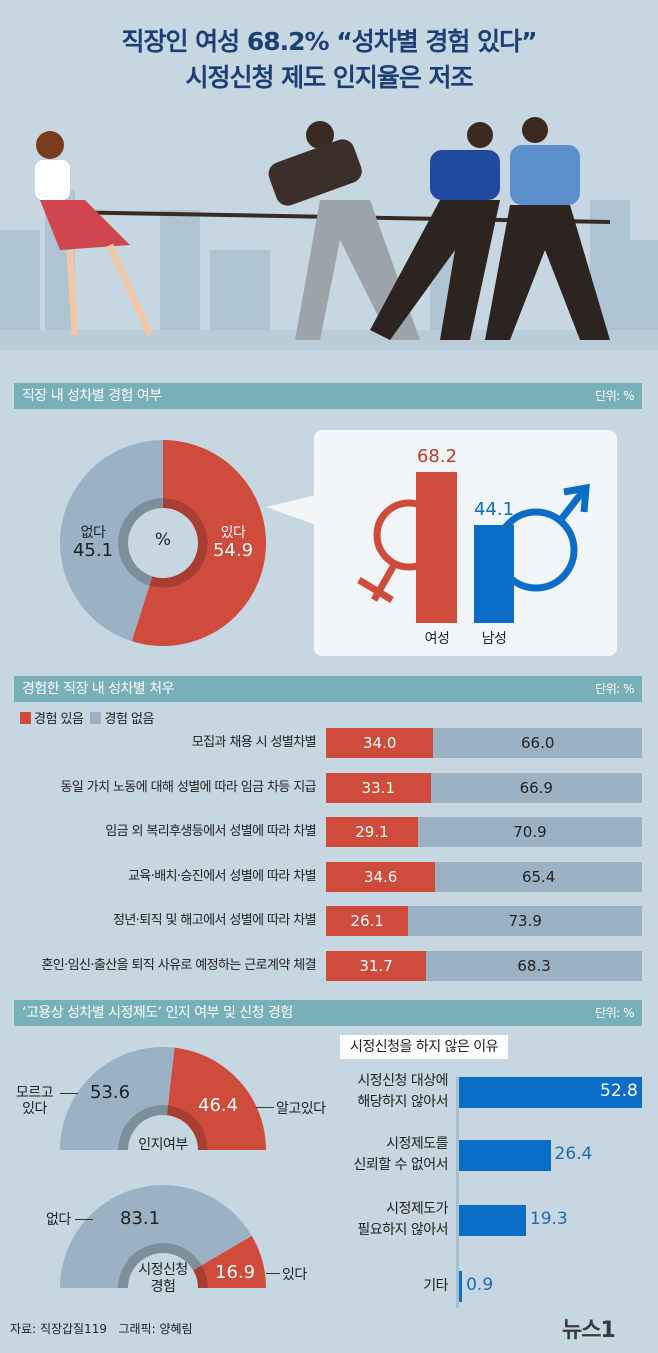  I want to click on value-yes: 54.9, so click(233, 550).